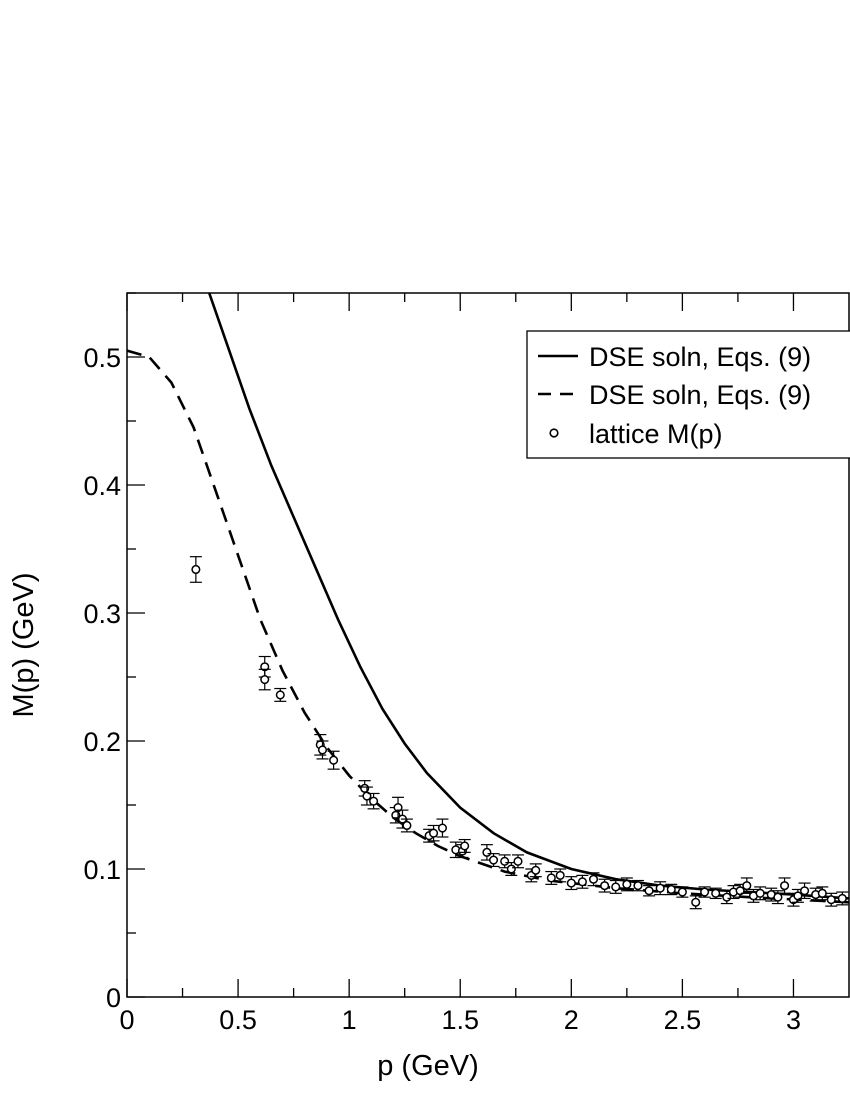  What do you see at coordinates (349, 1020) in the screenshot?
I see `x-tick-label: 1` at bounding box center [349, 1020].